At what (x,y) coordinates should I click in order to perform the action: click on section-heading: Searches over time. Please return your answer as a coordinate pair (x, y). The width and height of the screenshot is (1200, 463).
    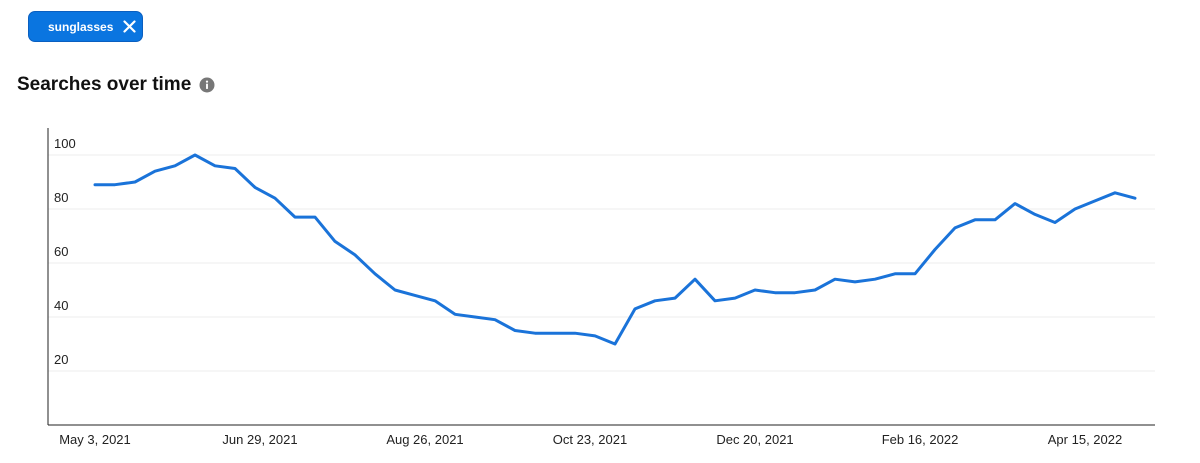
    Looking at the image, I should click on (116, 85).